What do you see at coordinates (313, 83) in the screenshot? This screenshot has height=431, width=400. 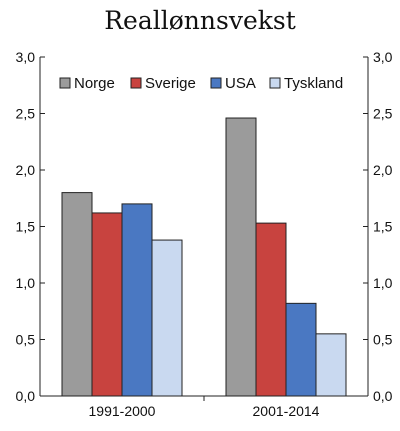 I see `legend-label-tyskland: Tyskland` at bounding box center [313, 83].